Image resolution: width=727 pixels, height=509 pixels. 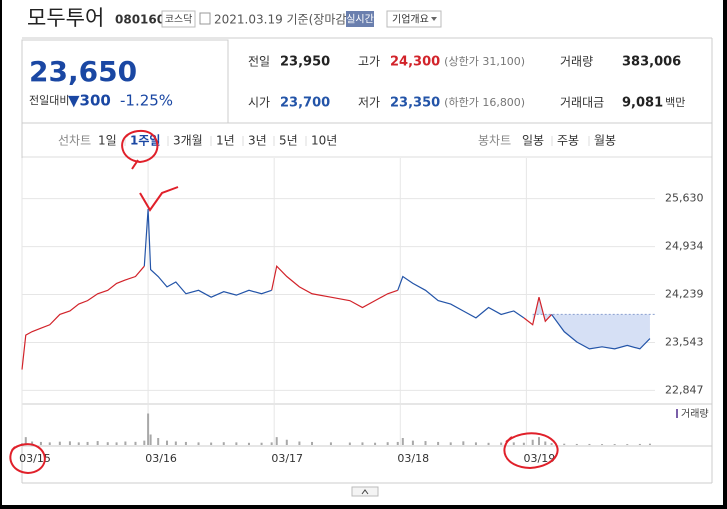 I want to click on y-tick-label: 24,934, so click(x=684, y=246).